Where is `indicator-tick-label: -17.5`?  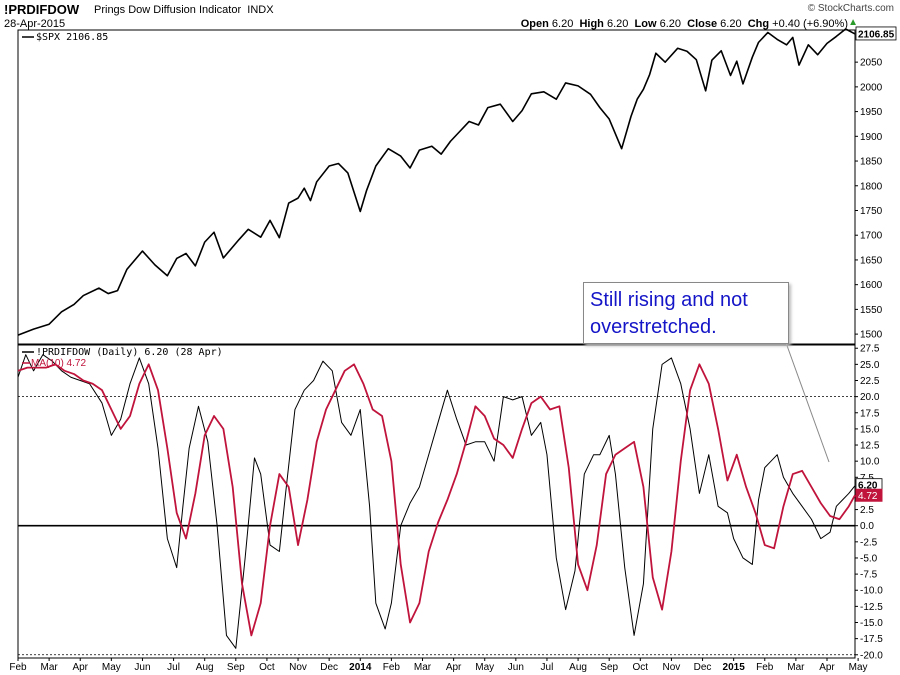 indicator-tick-label: -17.5 is located at coordinates (871, 639).